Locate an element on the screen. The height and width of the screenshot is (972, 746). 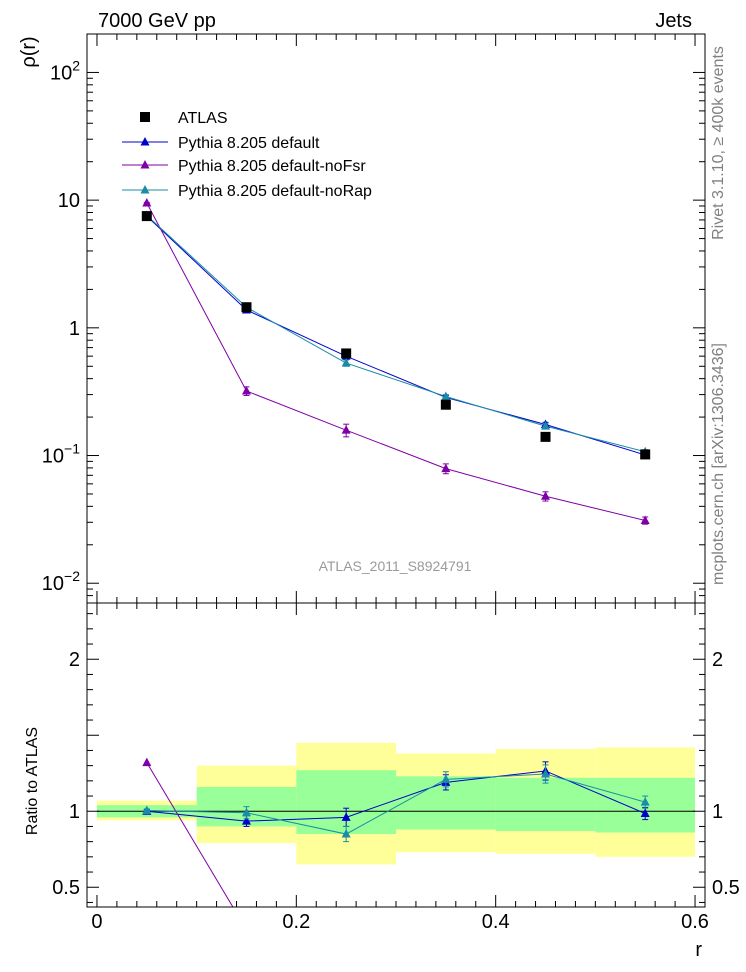
side-label-mcplots: mcplots.cern.ch [arXiv:1306.3436] is located at coordinates (718, 464).